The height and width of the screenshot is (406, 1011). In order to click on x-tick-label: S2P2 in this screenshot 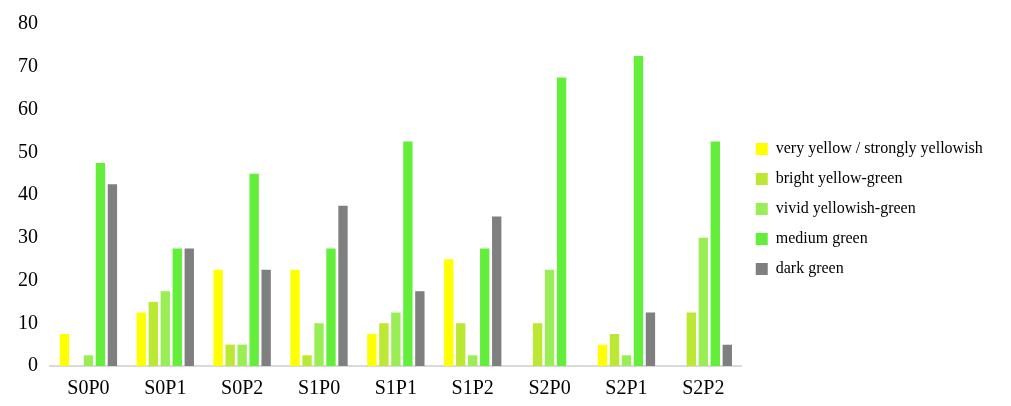, I will do `click(703, 387)`.